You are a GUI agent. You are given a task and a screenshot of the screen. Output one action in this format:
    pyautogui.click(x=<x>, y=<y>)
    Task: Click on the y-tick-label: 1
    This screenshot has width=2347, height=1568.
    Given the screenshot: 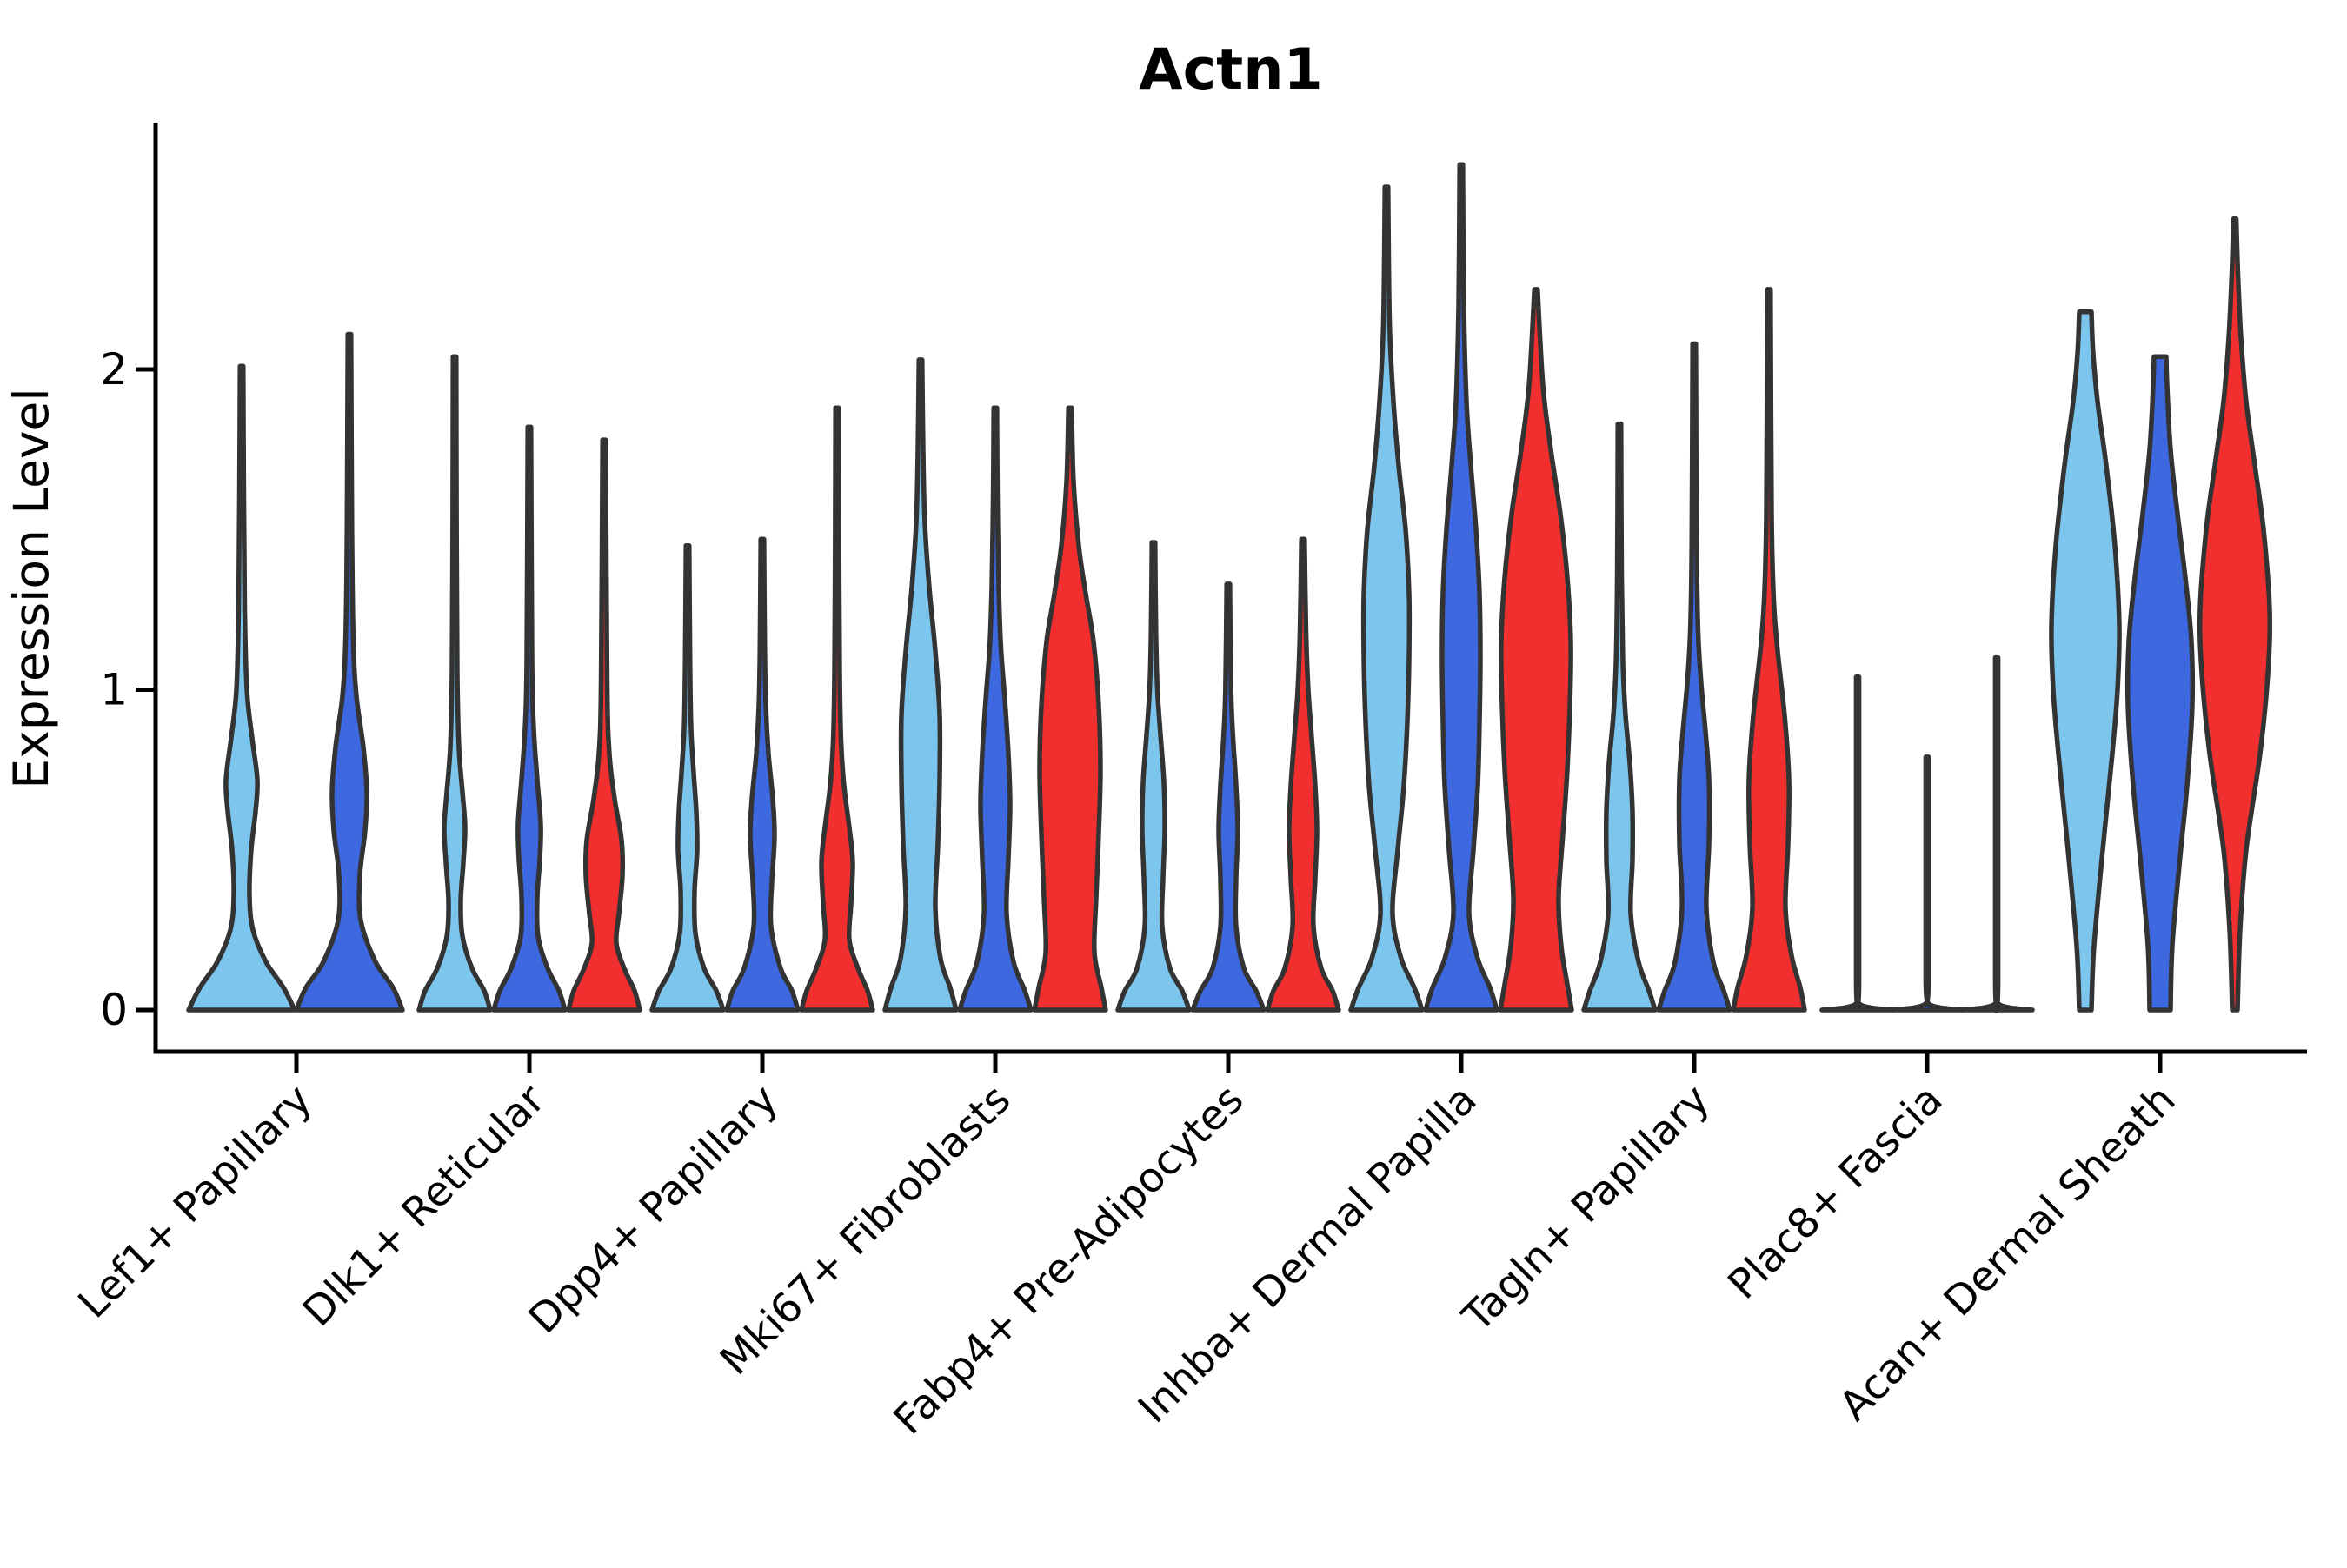 What is the action you would take?
    pyautogui.click(x=114, y=690)
    